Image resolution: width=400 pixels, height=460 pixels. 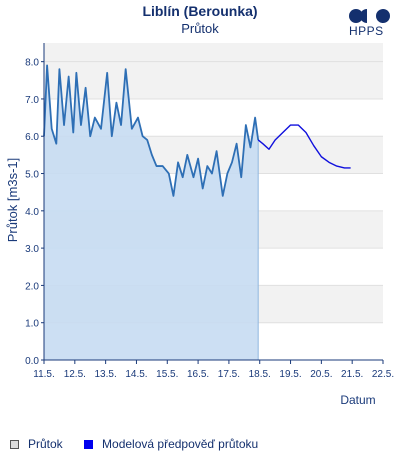 I want to click on y-tick-label: 4.0, so click(x=32, y=212).